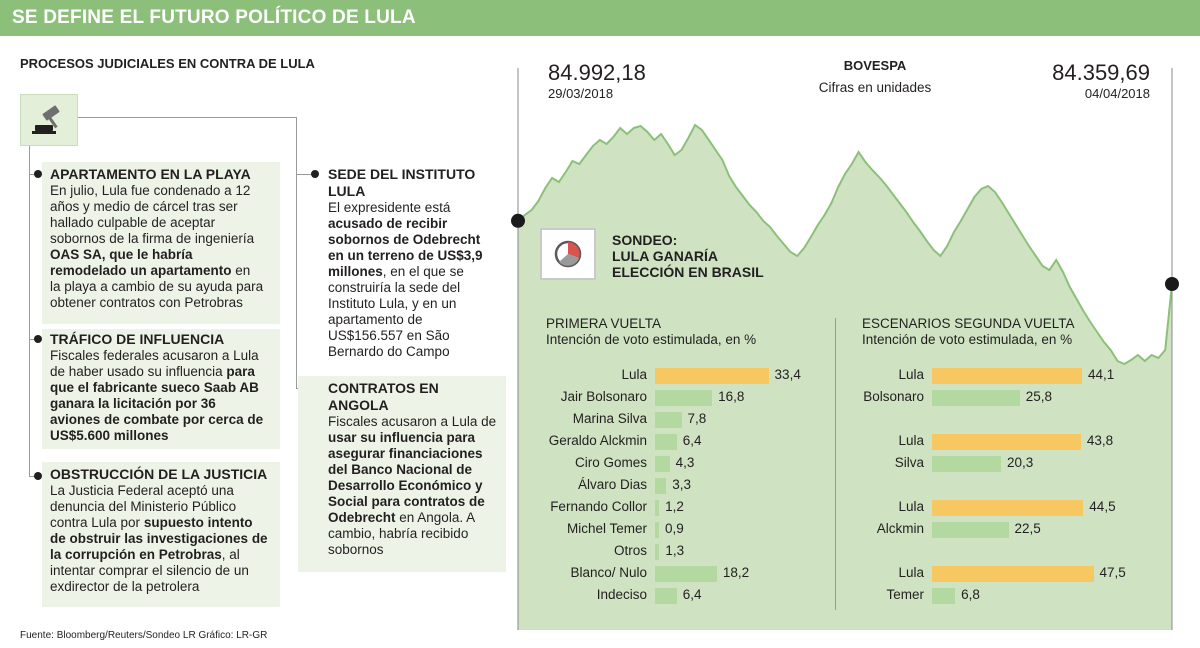 This screenshot has height=648, width=1200. I want to click on bar-value: 33,4, so click(787, 374).